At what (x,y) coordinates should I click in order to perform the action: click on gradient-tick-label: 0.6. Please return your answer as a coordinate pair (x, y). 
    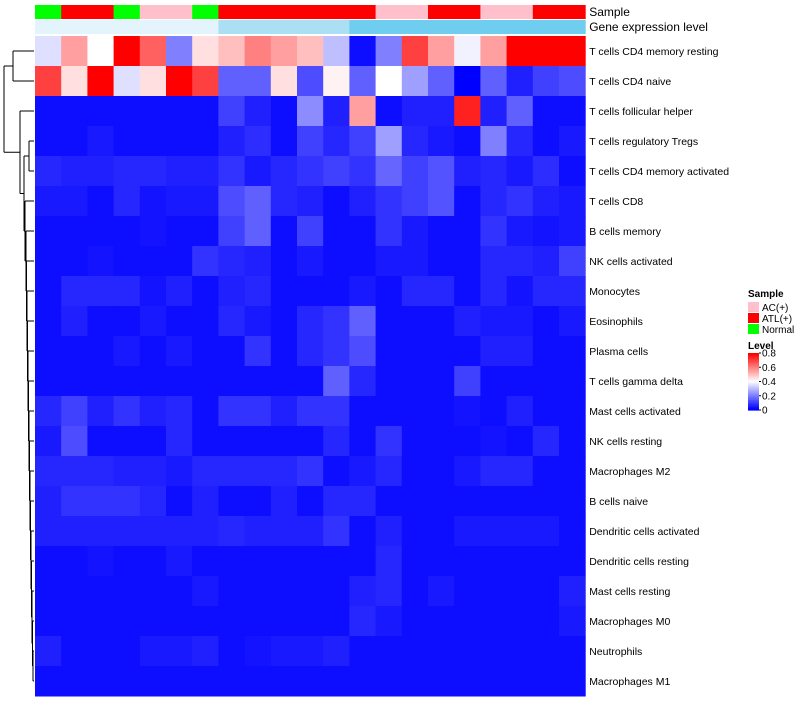
    Looking at the image, I should click on (769, 368).